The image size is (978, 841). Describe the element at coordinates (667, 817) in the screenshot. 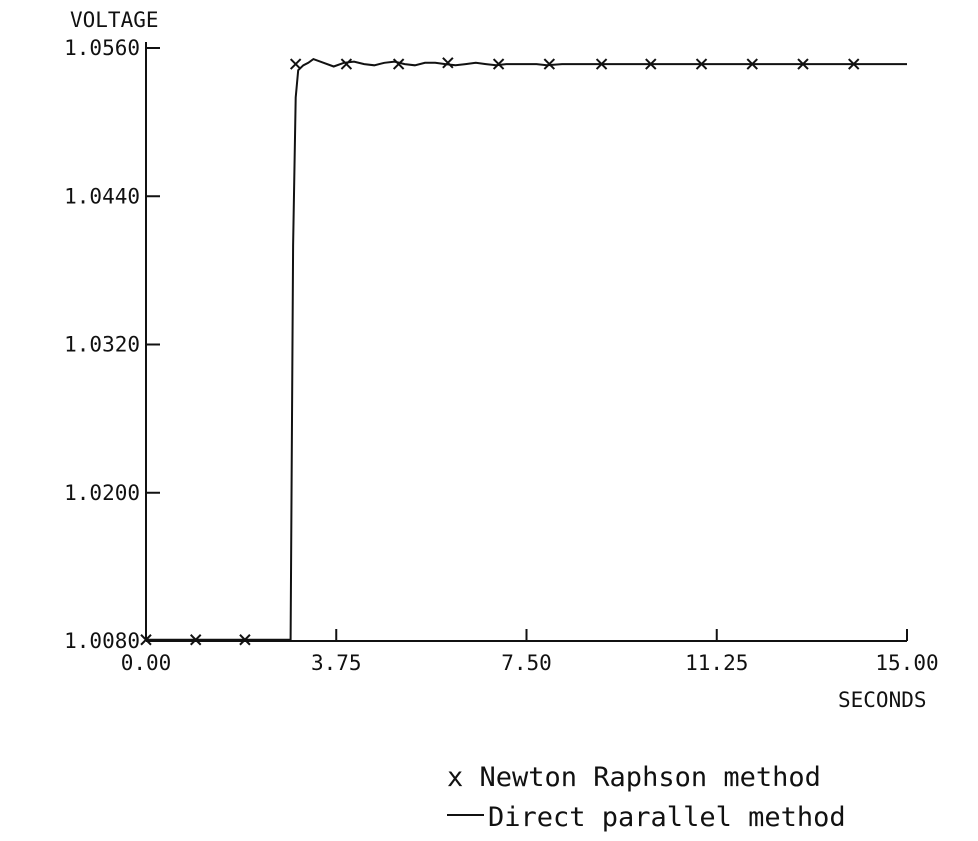

I see `legend-entry-direct-parallel: Direct parallel method` at that location.